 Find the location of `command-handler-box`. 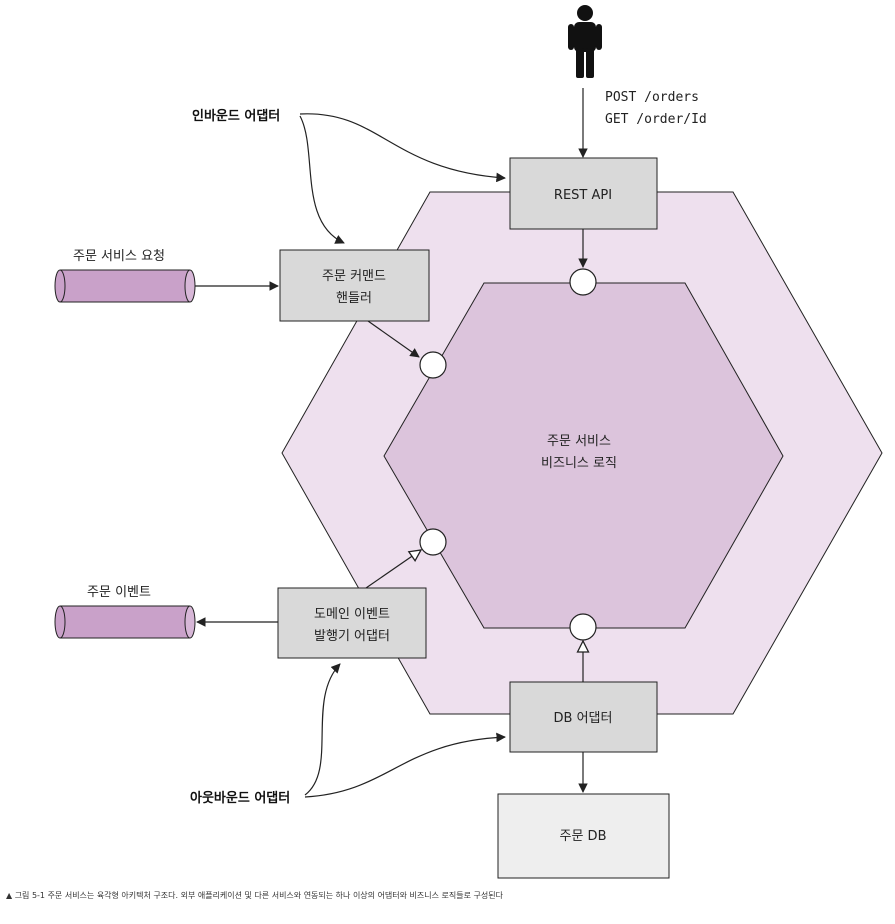

command-handler-box is located at coordinates (354, 285).